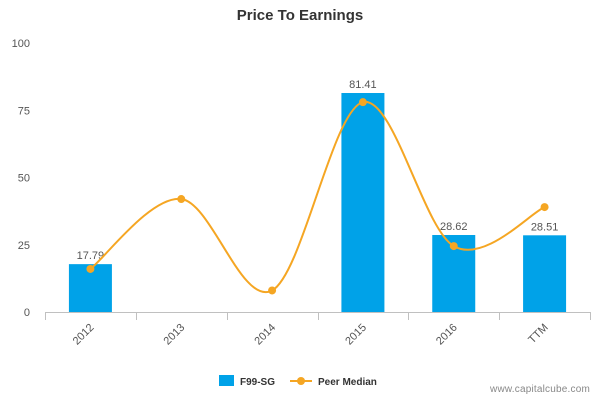 Image resolution: width=600 pixels, height=400 pixels. I want to click on legend-label: Peer Median, so click(347, 382).